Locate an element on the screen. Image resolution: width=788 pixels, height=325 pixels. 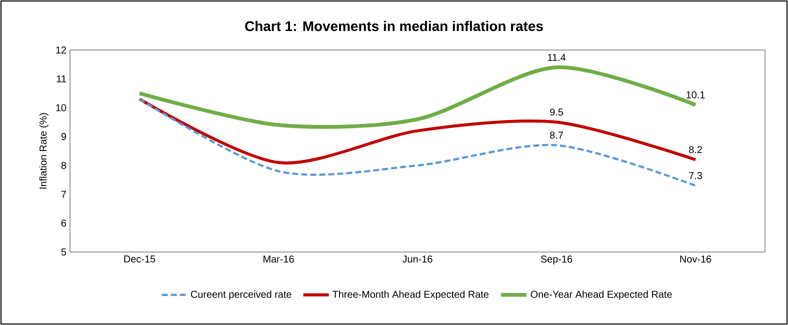
y-tick-label: 6 is located at coordinates (63, 223).